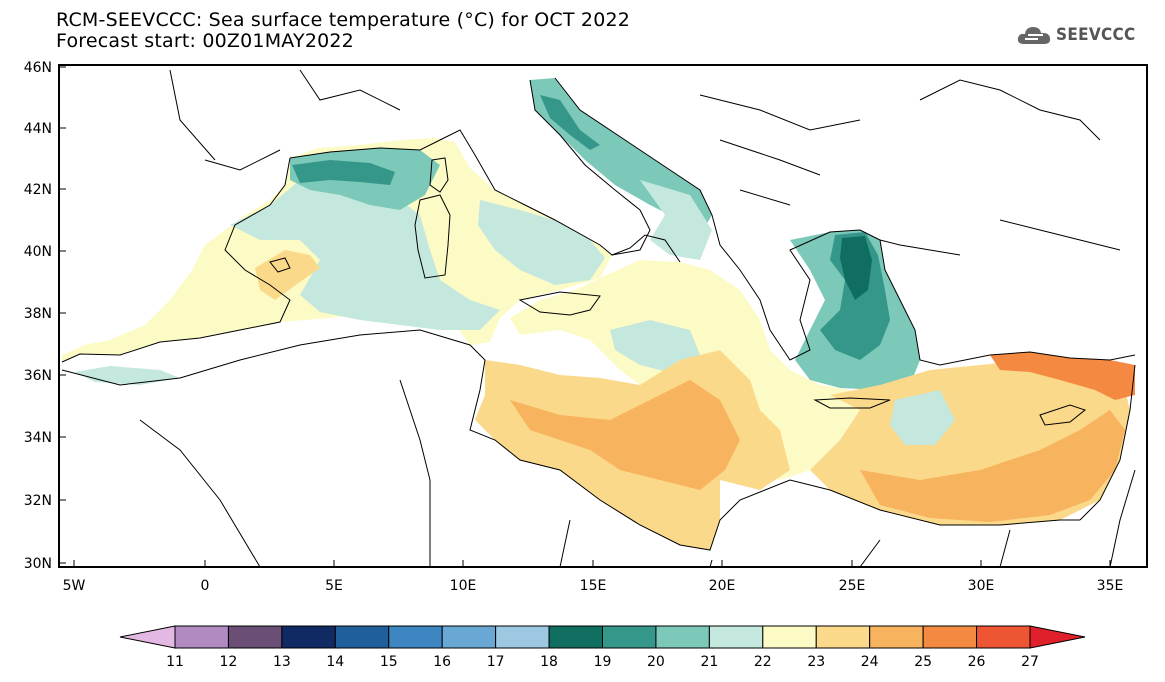 The width and height of the screenshot is (1165, 682). I want to click on lon-tick-label: 35E, so click(1110, 586).